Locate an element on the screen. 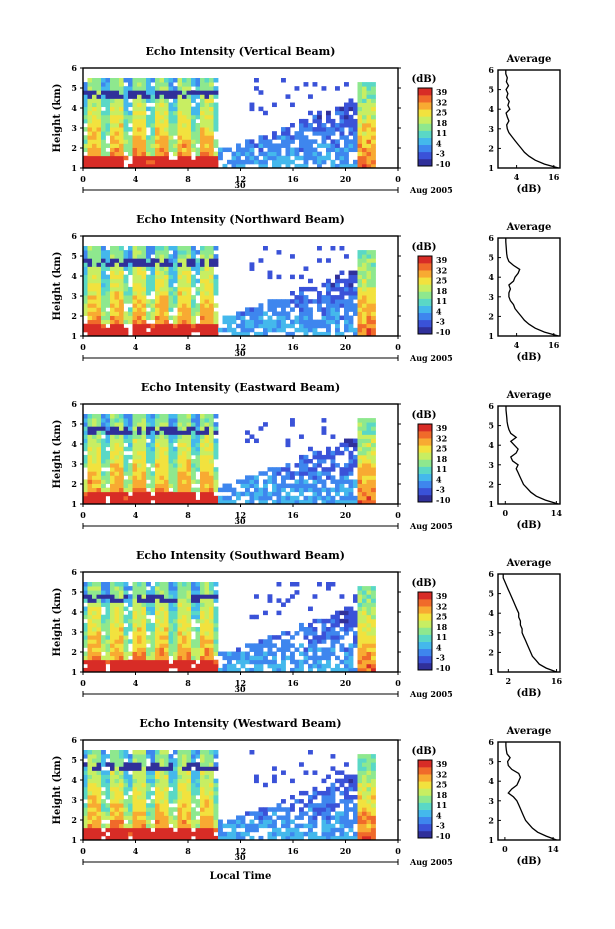  x-tick-label: 16 is located at coordinates (293, 515).